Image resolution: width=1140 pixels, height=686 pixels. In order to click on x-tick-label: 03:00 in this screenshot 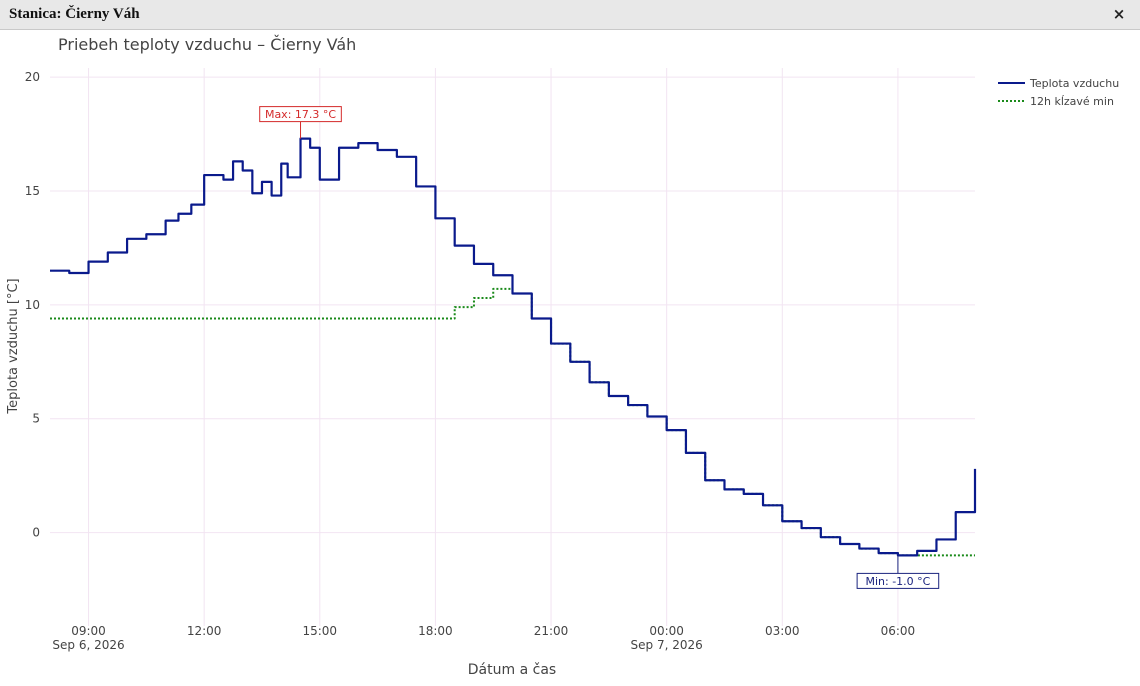, I will do `click(782, 631)`.